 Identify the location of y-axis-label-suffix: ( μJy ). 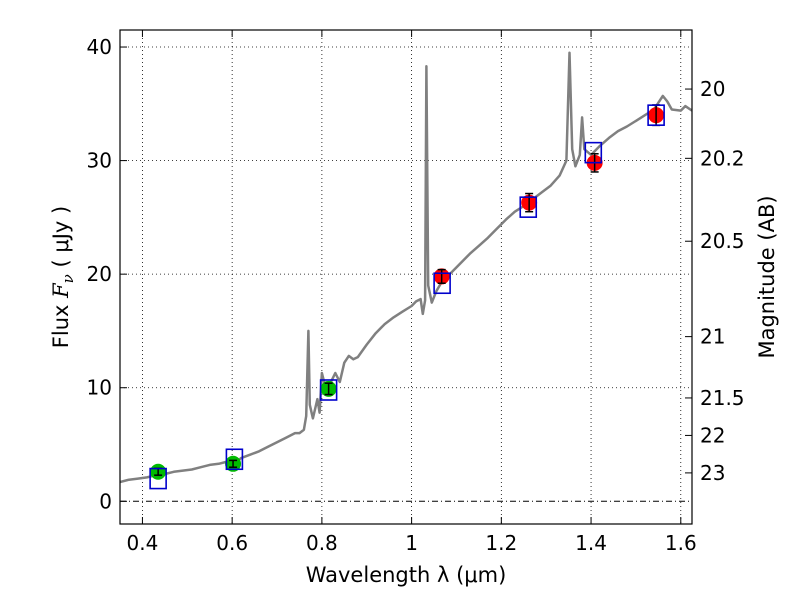
(61, 240).